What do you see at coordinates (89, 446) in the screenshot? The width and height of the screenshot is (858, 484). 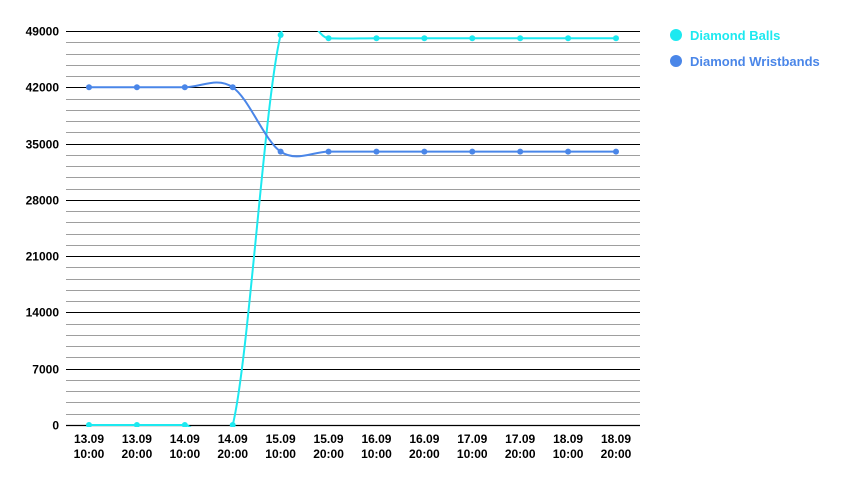 I see `x-tick-label: 13.09 10:00` at bounding box center [89, 446].